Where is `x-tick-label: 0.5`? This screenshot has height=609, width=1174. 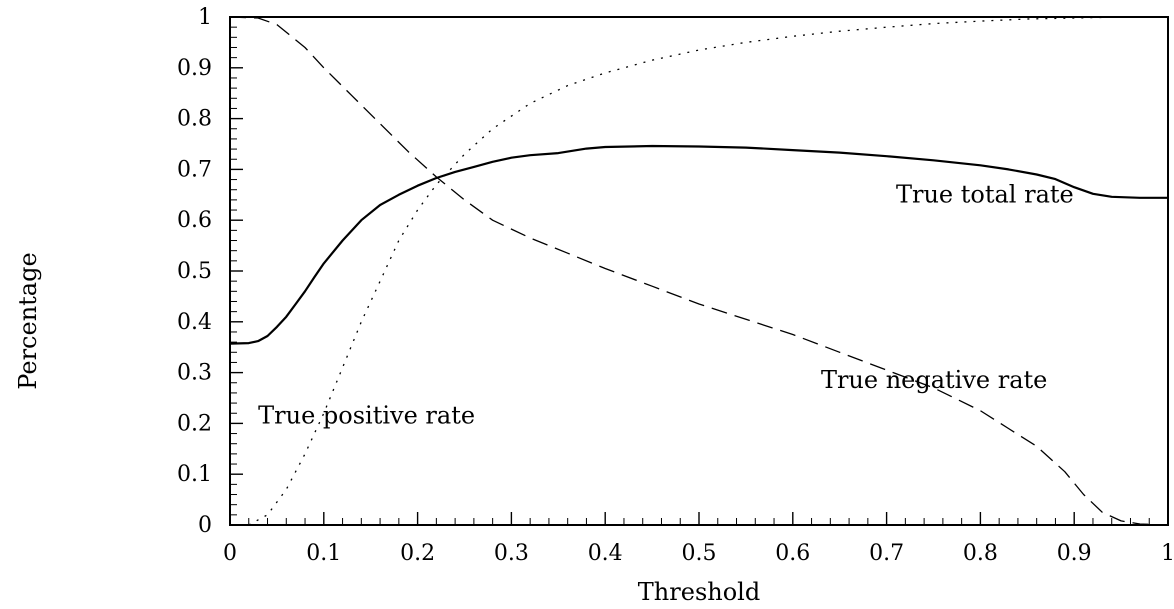 x-tick-label: 0.5 is located at coordinates (699, 553).